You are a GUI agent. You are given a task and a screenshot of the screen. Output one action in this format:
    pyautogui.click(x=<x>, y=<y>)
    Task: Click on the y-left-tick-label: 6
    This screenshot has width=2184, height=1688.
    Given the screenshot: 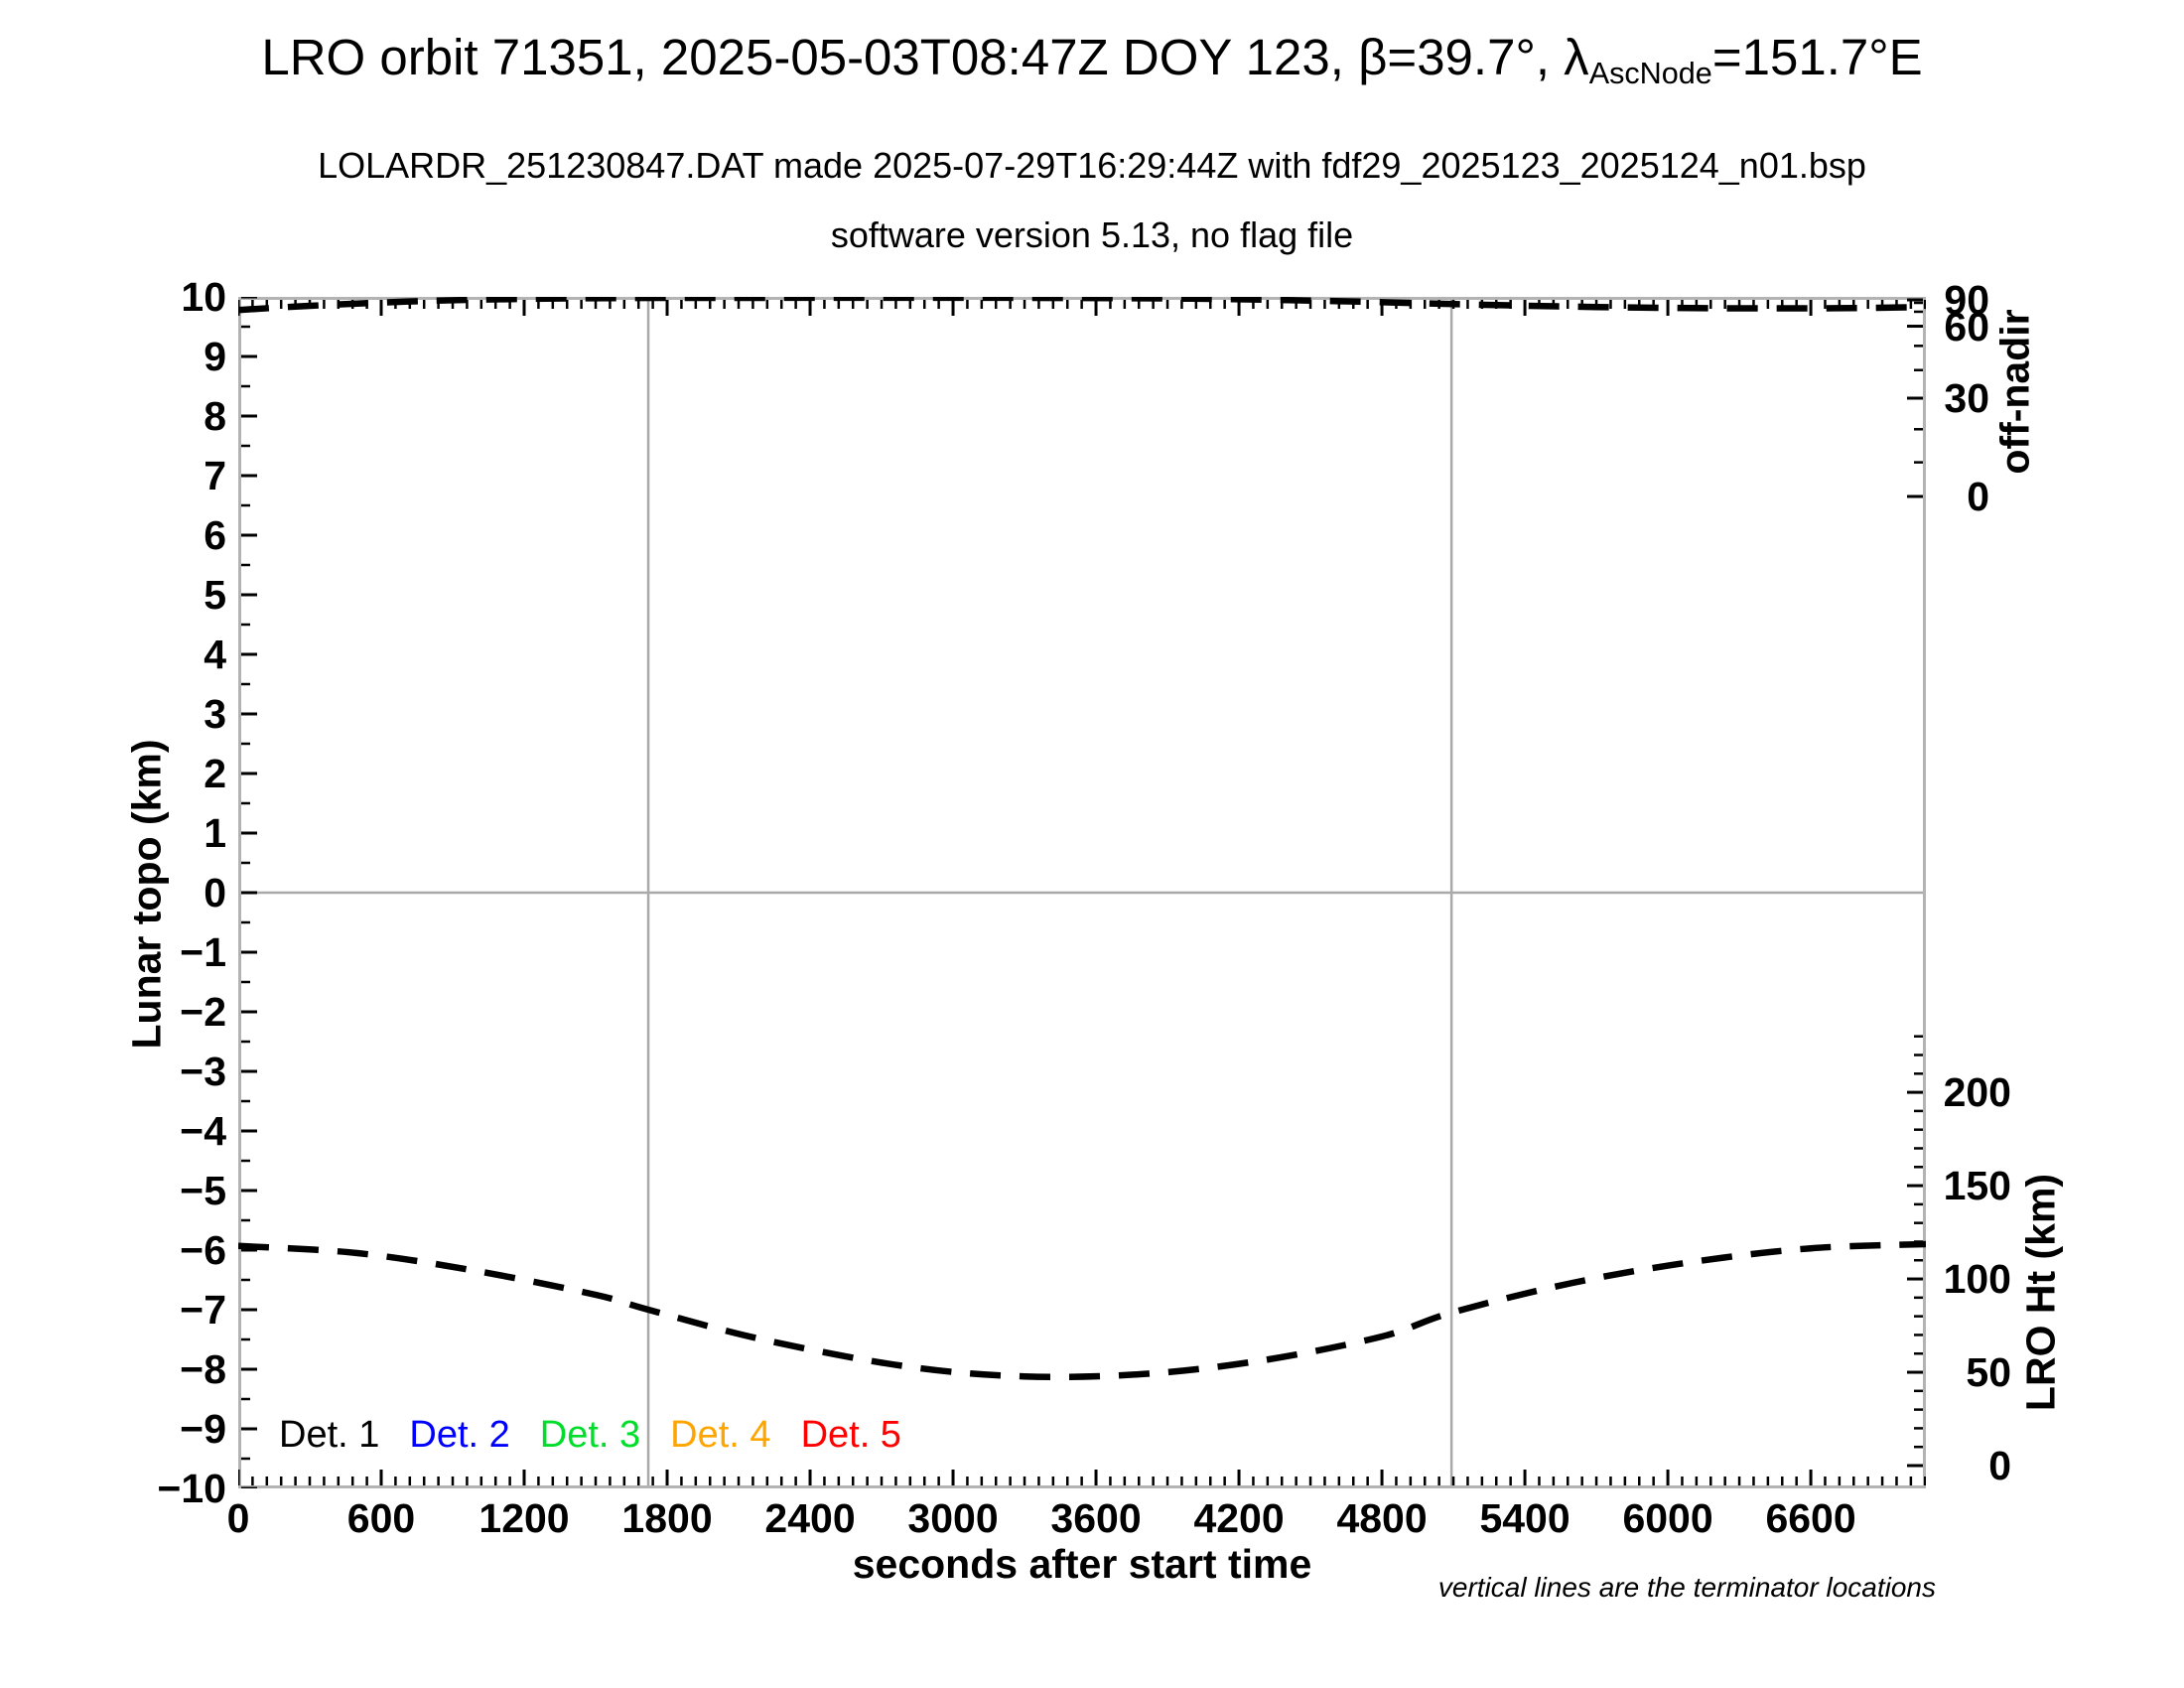 What is the action you would take?
    pyautogui.click(x=215, y=535)
    